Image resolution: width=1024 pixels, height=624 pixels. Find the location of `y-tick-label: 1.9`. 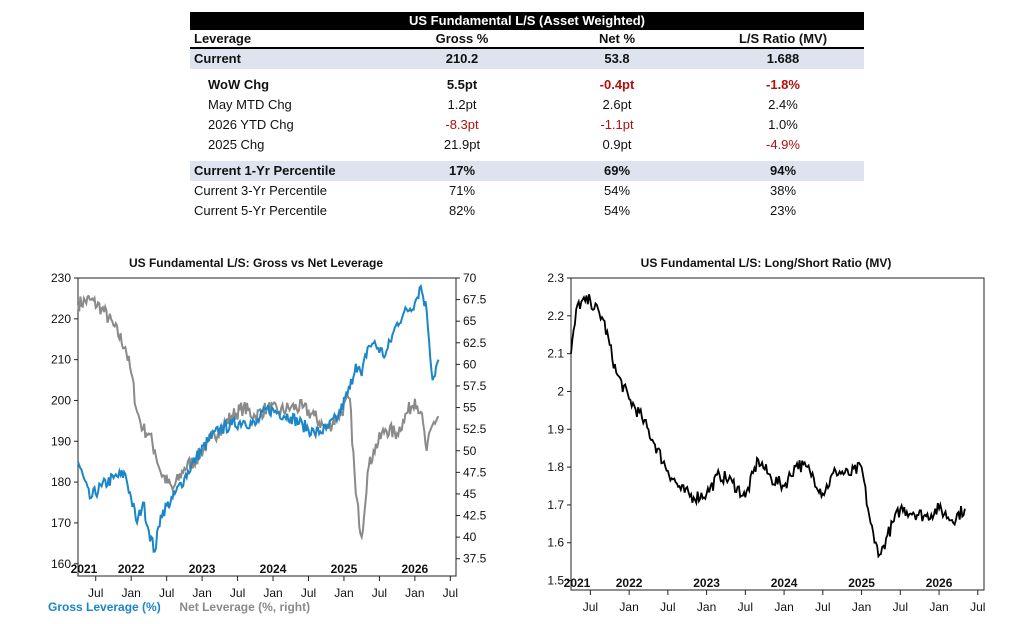

y-tick-label: 1.9 is located at coordinates (555, 429).